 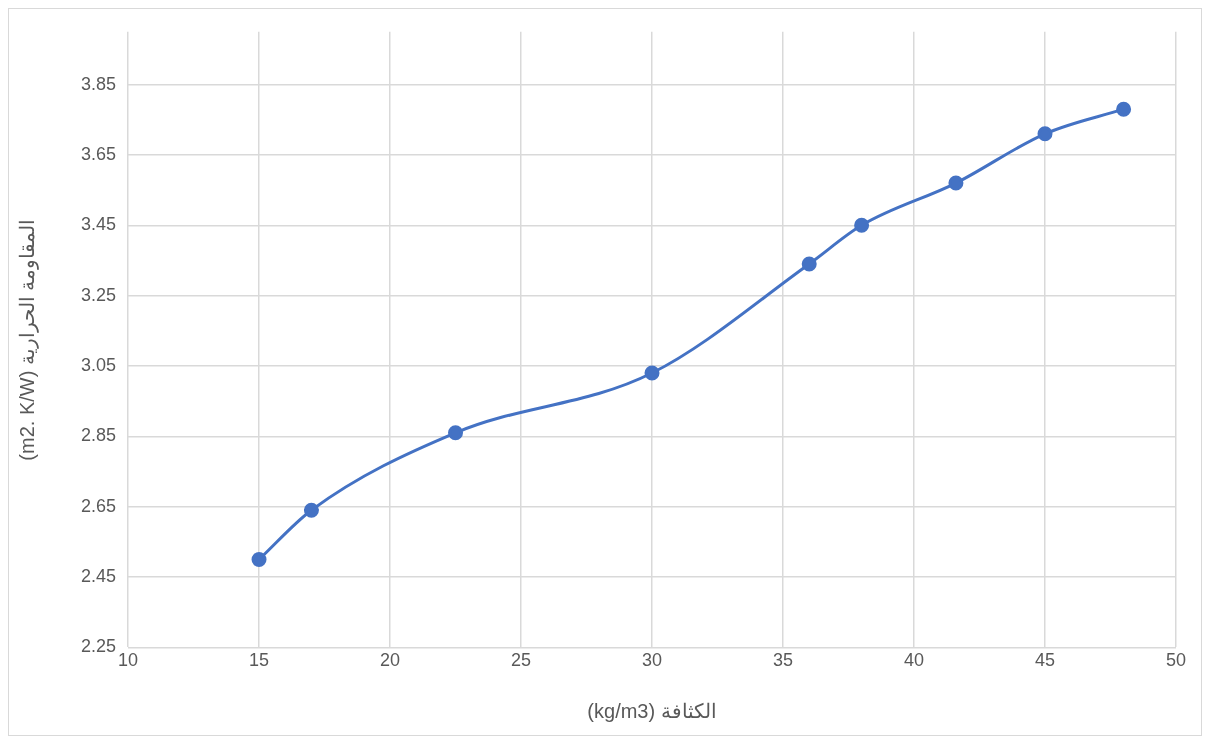 I want to click on x-tick-label: 20, so click(x=390, y=660).